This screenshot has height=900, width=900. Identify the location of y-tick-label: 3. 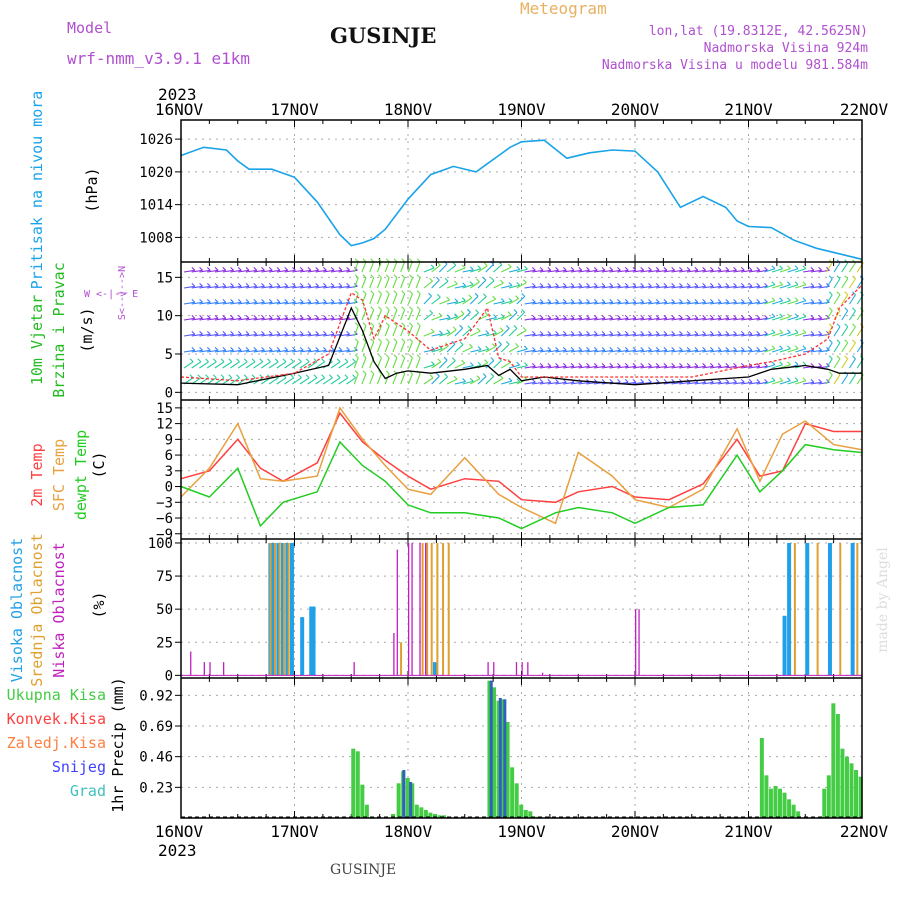
(169, 472).